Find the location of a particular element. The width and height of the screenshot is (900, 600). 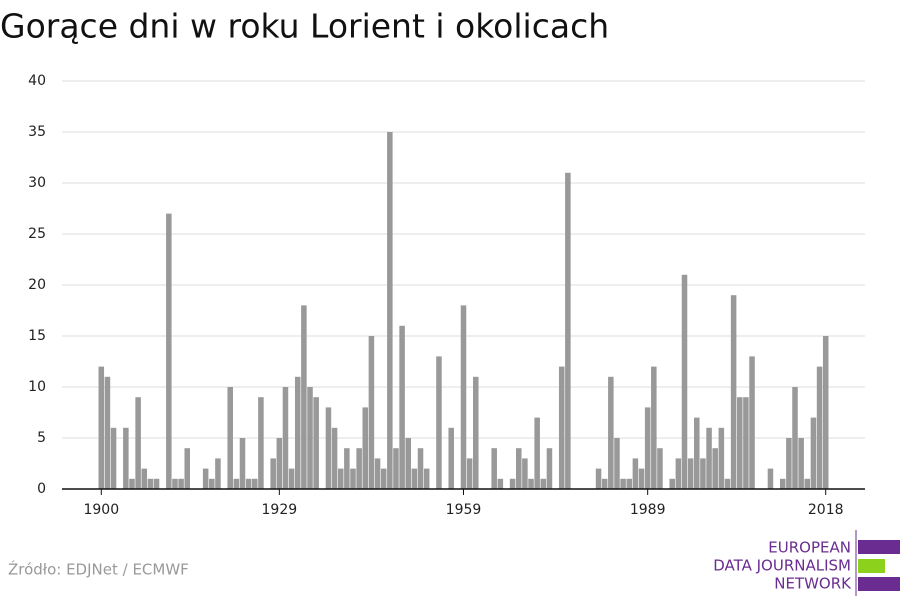

x-tick-label: 1929 is located at coordinates (280, 510).